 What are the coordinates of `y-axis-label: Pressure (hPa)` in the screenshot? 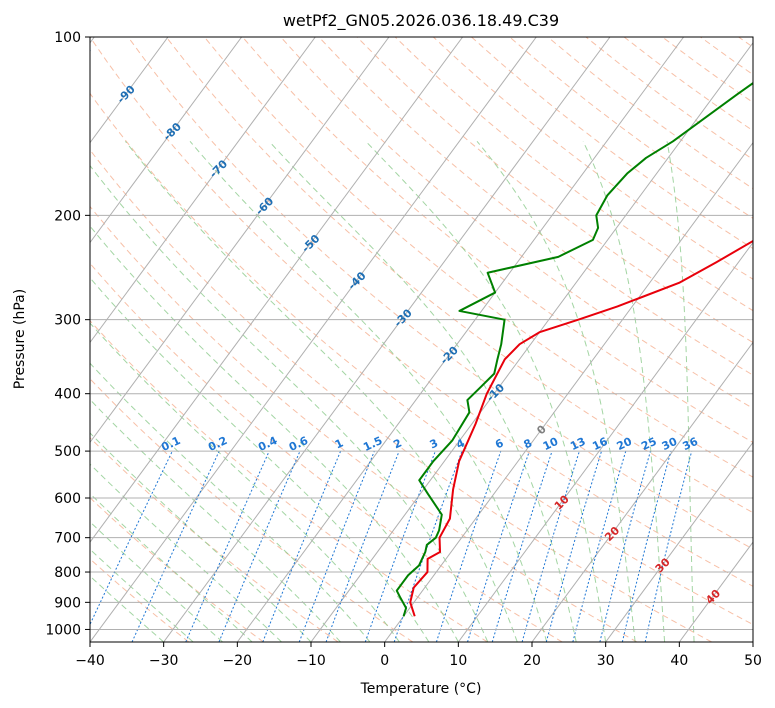 It's located at (20, 339).